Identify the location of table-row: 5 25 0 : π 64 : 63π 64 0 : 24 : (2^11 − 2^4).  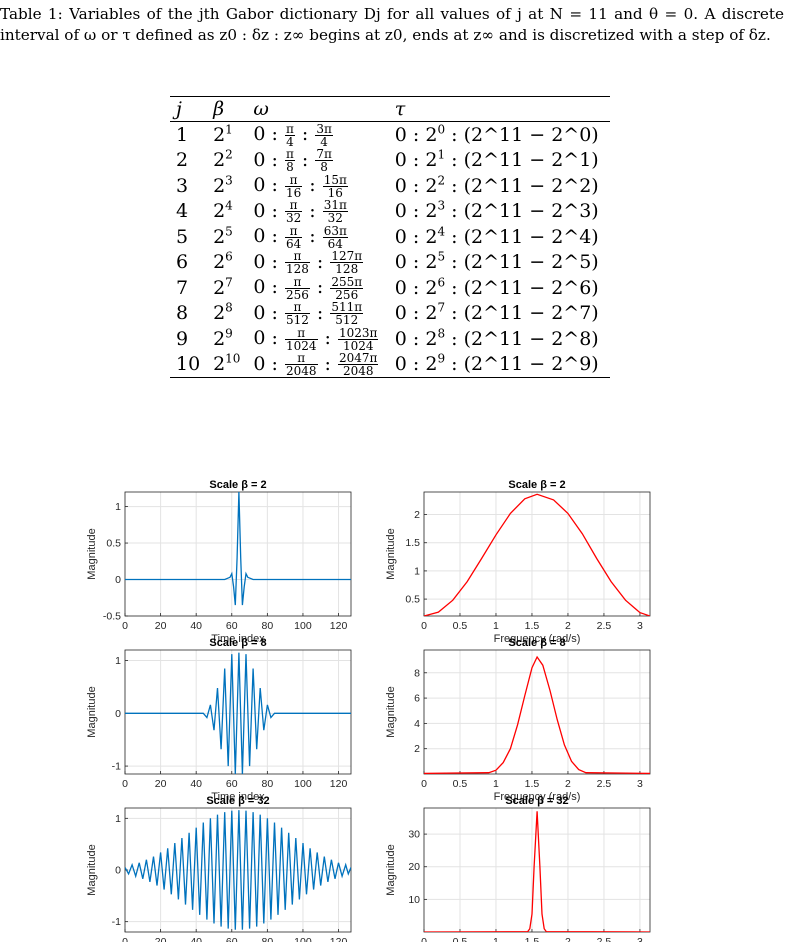
(390, 237).